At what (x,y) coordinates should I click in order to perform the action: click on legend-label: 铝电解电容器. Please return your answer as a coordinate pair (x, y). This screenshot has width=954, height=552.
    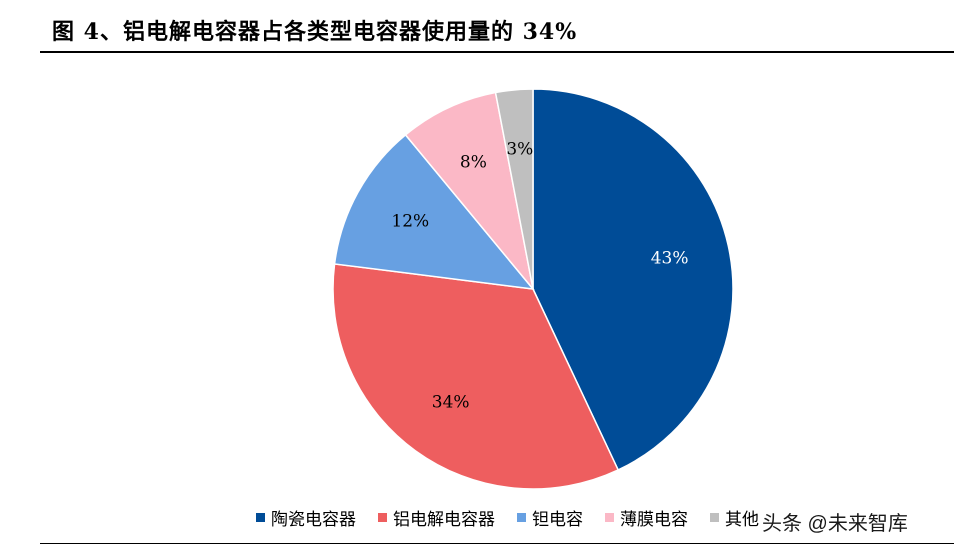
    Looking at the image, I should click on (444, 519).